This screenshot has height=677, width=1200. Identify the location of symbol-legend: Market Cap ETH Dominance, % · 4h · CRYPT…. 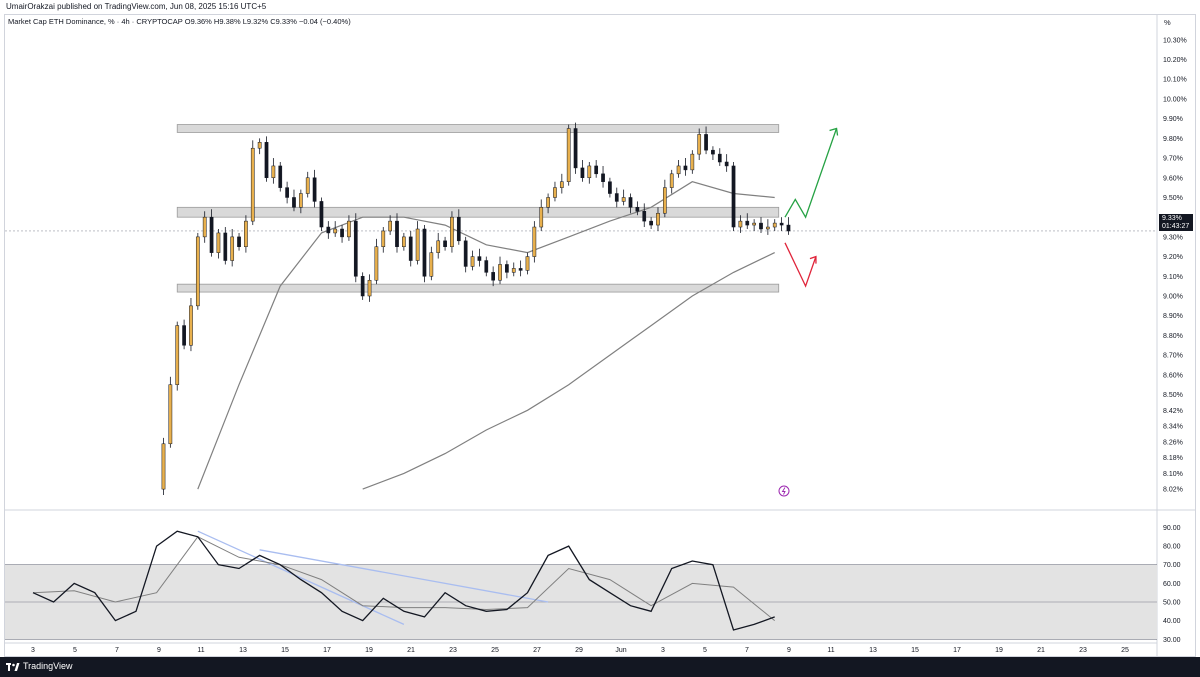
(179, 21).